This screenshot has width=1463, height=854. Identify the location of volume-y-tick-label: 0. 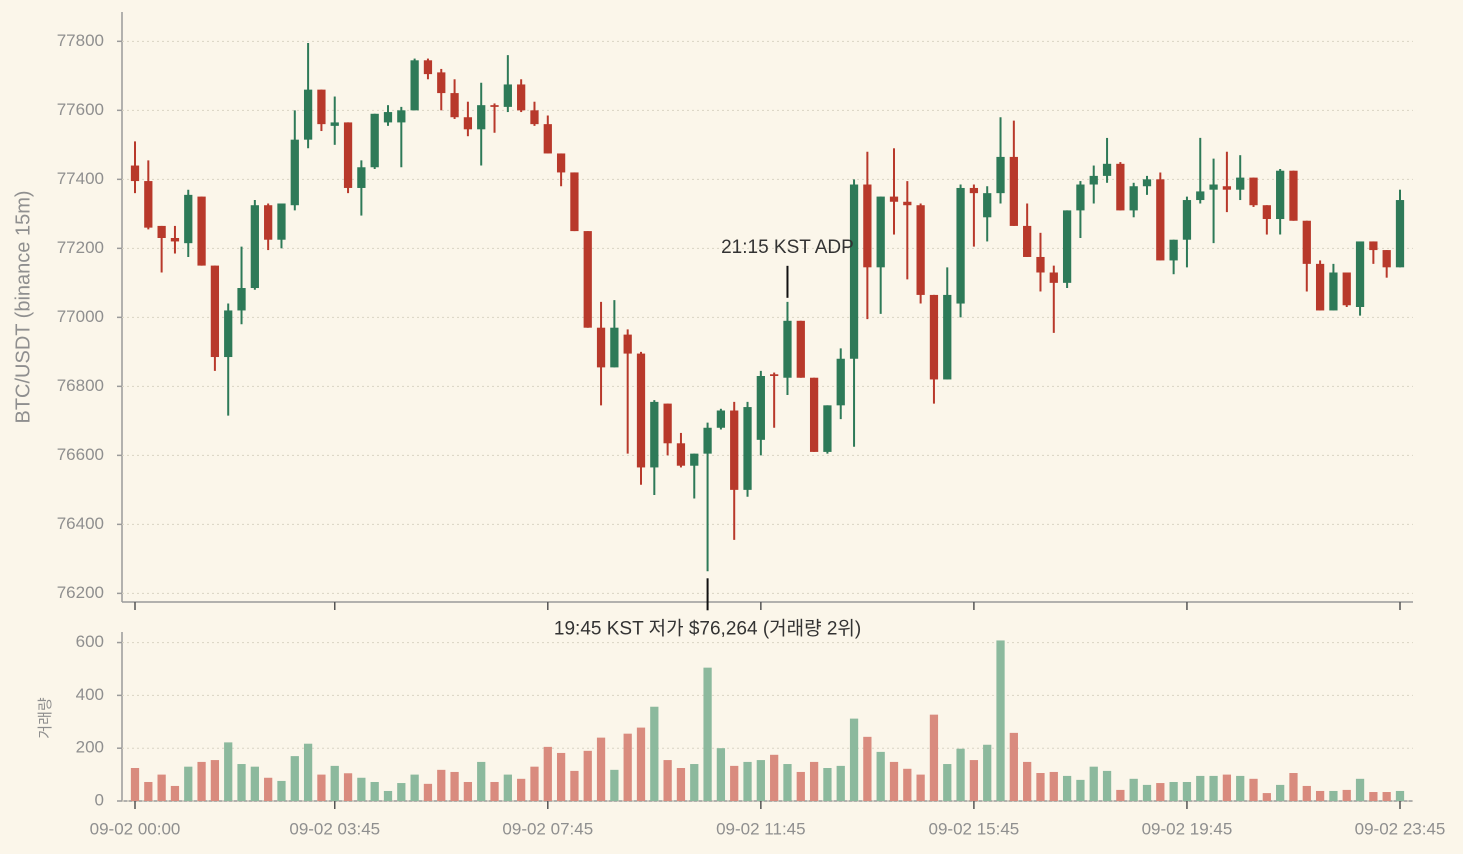
(99, 799).